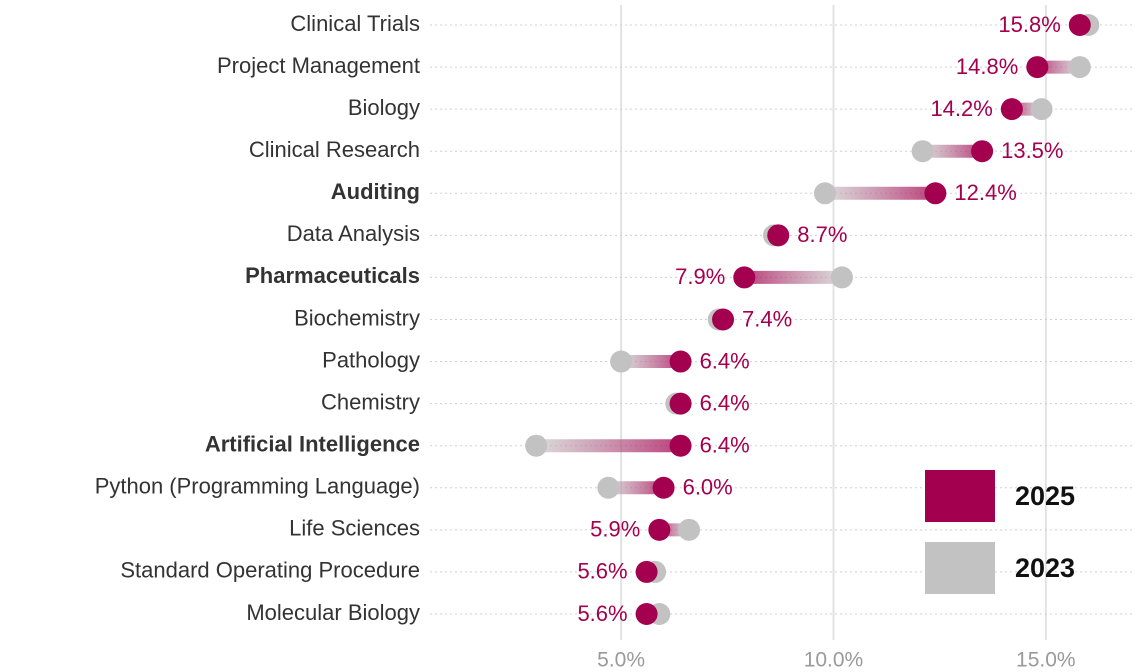  What do you see at coordinates (371, 359) in the screenshot?
I see `category-label: Pathology` at bounding box center [371, 359].